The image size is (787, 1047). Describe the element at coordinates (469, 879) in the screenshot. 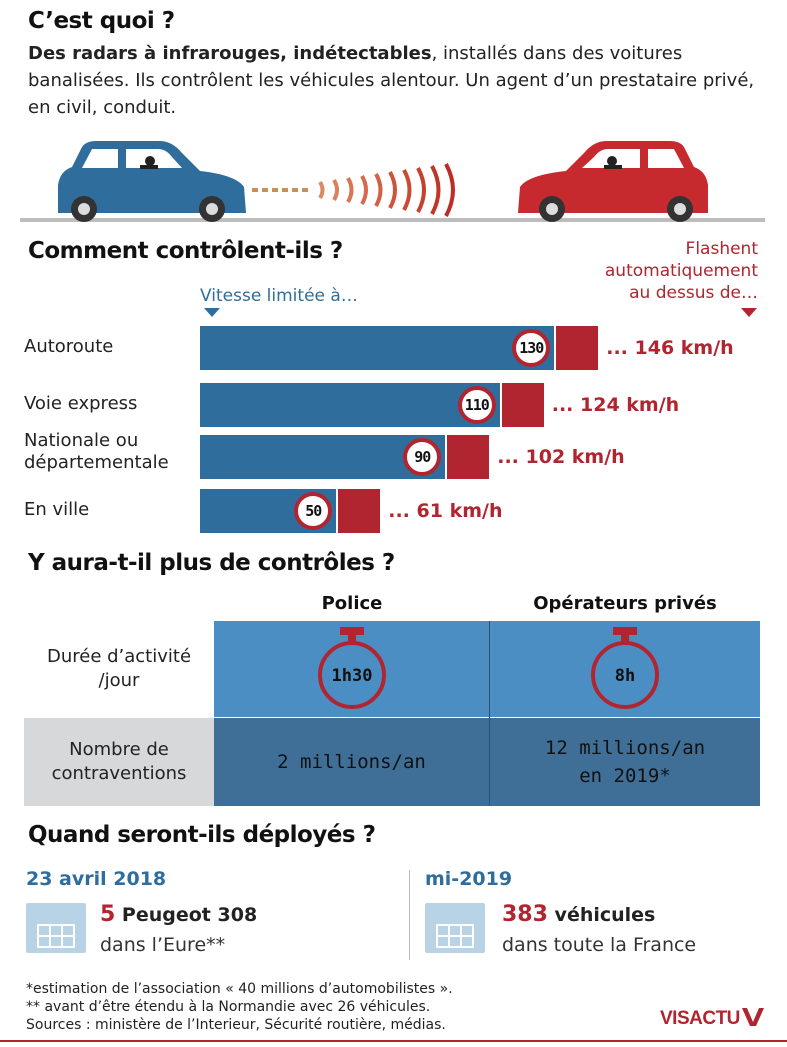

I see `deploy-right-date: mi-2019` at that location.